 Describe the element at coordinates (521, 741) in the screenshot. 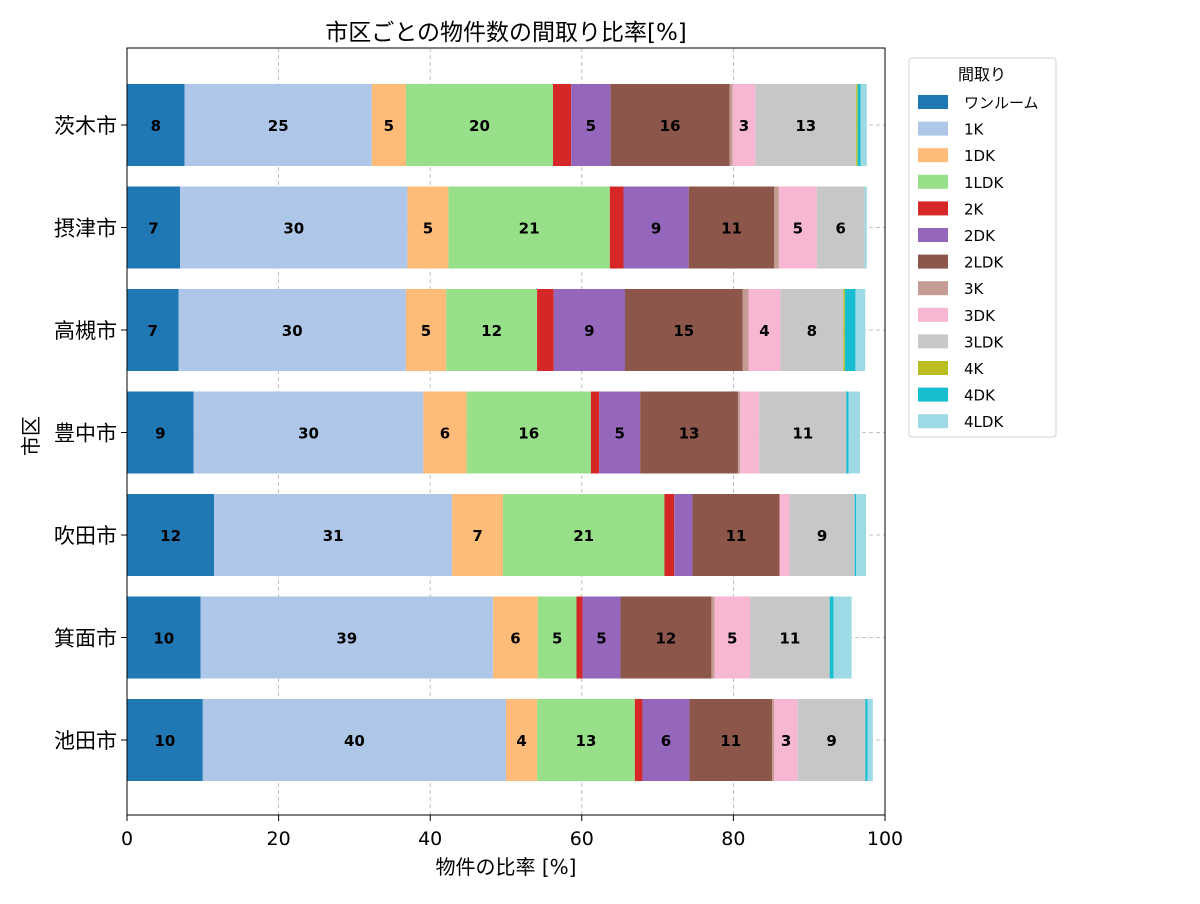

I see `bar-value-label: 4` at that location.